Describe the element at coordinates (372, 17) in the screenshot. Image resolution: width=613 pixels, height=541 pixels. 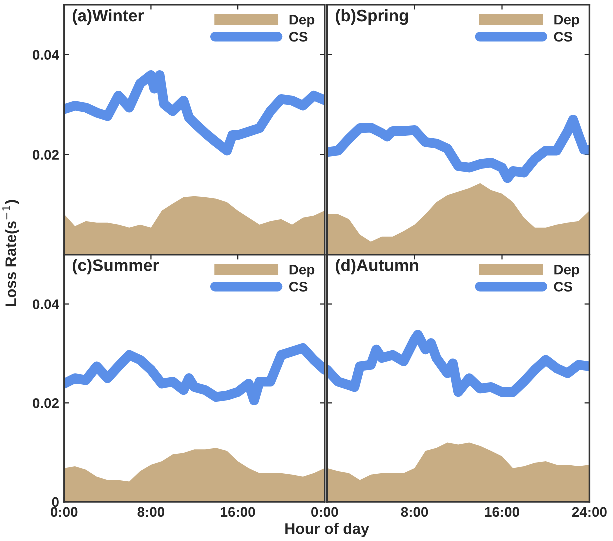
I see `chart-title: (b)Spring` at that location.